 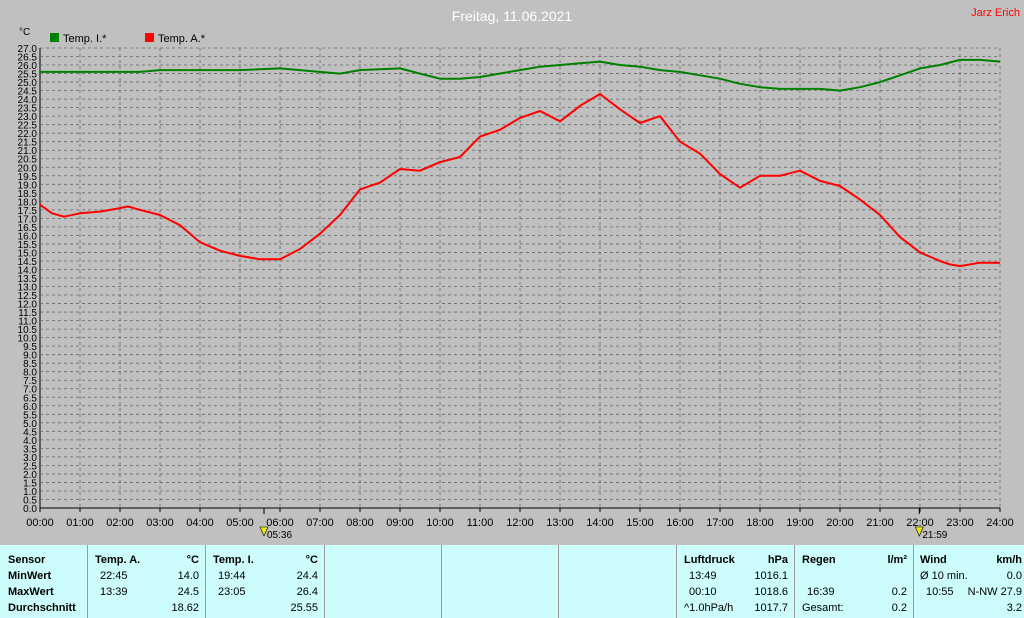 What do you see at coordinates (821, 592) in the screenshot?
I see `rain-time: 16:39` at bounding box center [821, 592].